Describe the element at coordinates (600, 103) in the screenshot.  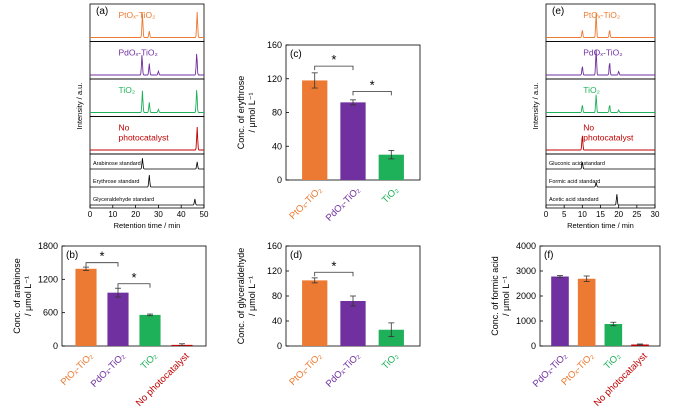
I see `trace-line-tio` at that location.